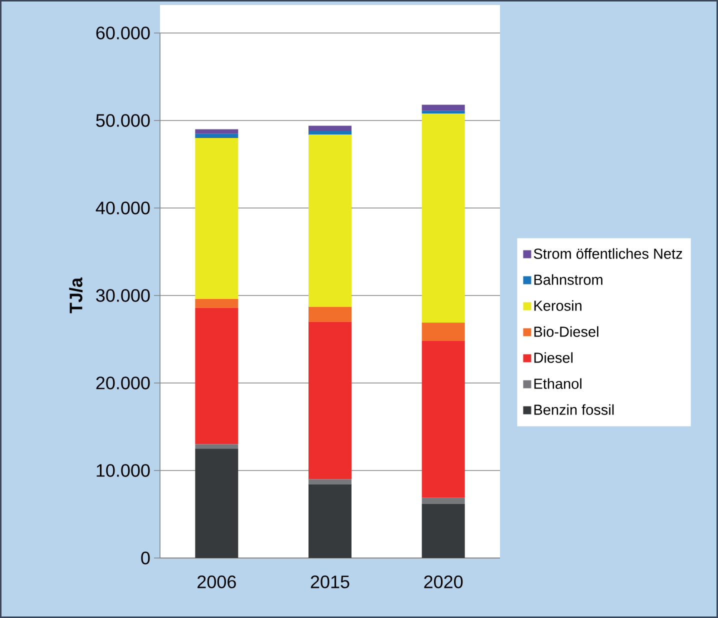 This screenshot has width=718, height=618. I want to click on x-tick-label: 2015, so click(330, 582).